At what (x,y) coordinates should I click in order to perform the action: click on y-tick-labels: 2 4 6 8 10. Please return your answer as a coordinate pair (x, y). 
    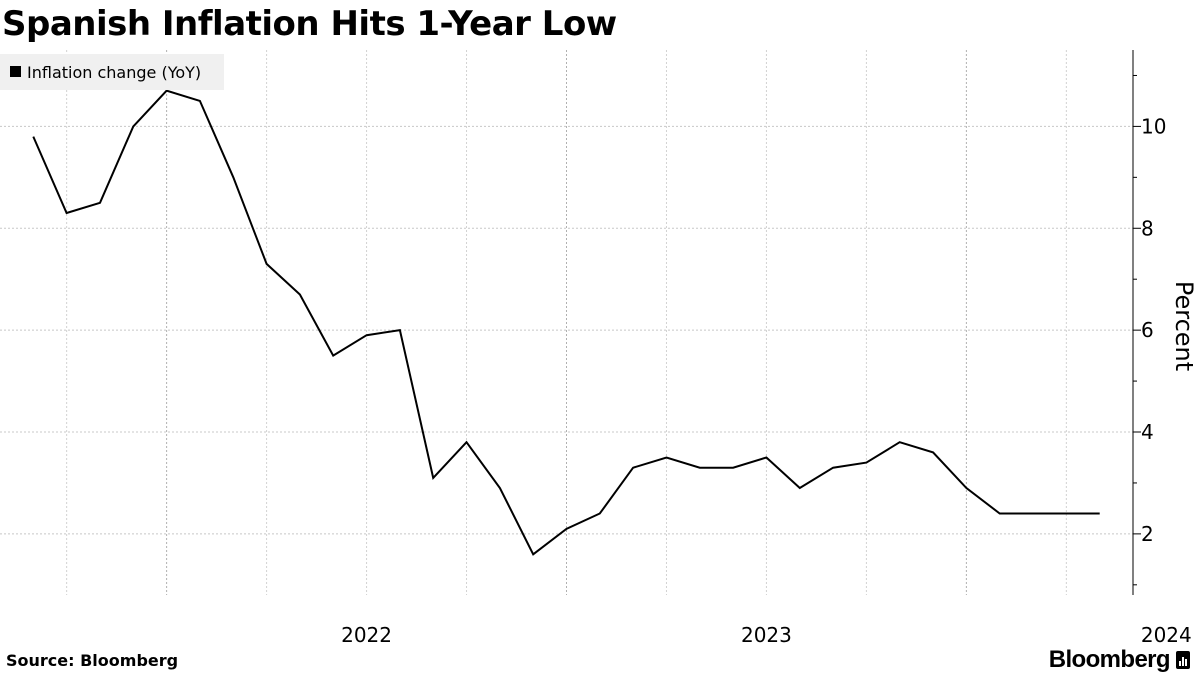
    Looking at the image, I should click on (1153, 329).